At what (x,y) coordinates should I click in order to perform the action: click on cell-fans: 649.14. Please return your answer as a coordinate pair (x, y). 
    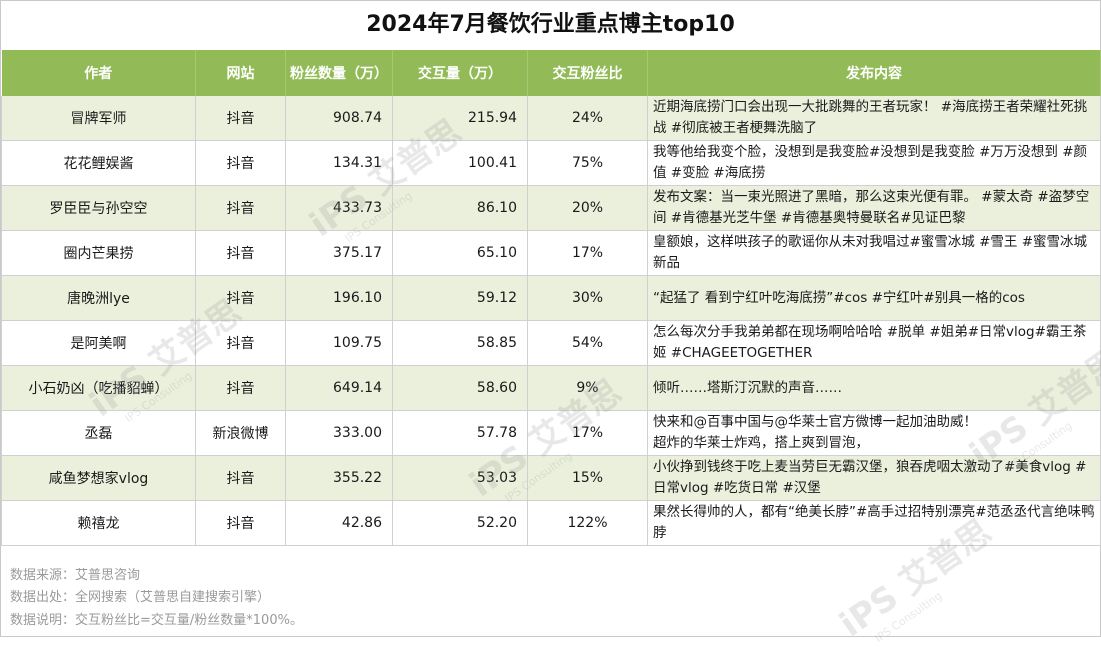
    Looking at the image, I should click on (339, 388).